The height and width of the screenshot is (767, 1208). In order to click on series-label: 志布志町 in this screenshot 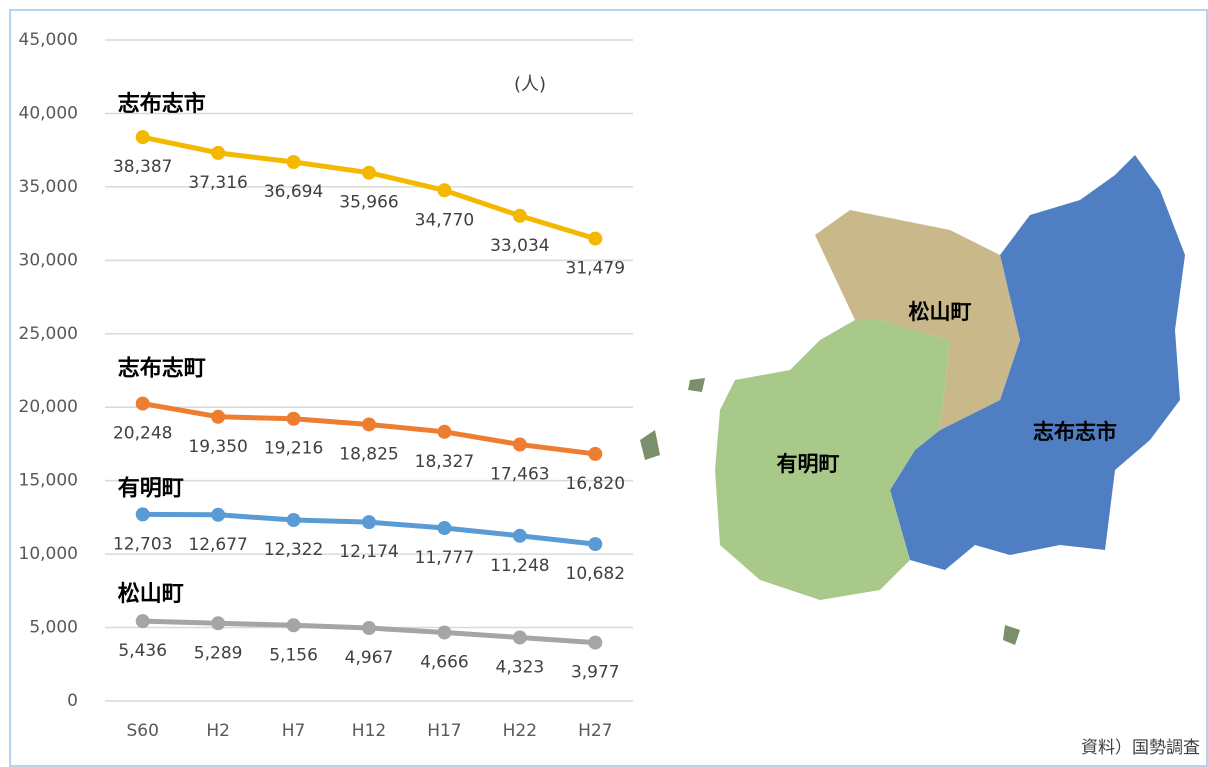, I will do `click(162, 369)`.